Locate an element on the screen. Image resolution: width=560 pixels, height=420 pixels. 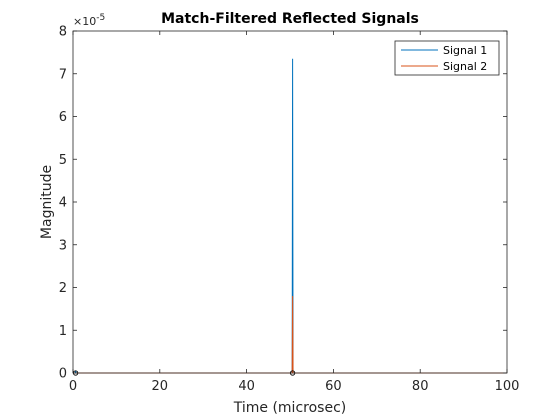
y-tick-label: 4 is located at coordinates (63, 203).